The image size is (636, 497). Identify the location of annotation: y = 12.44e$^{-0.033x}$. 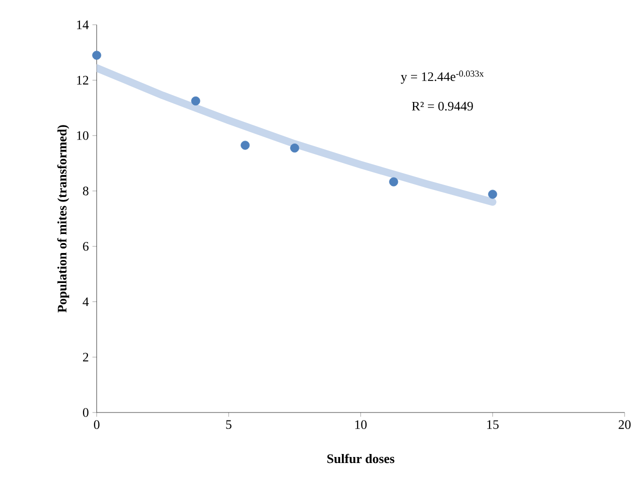
(442, 77).